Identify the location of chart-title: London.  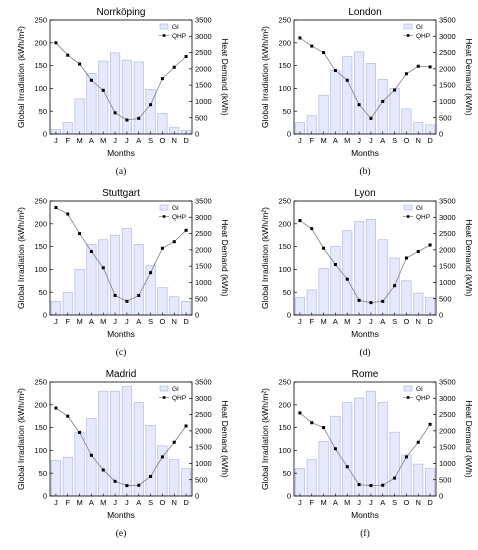
(364, 12).